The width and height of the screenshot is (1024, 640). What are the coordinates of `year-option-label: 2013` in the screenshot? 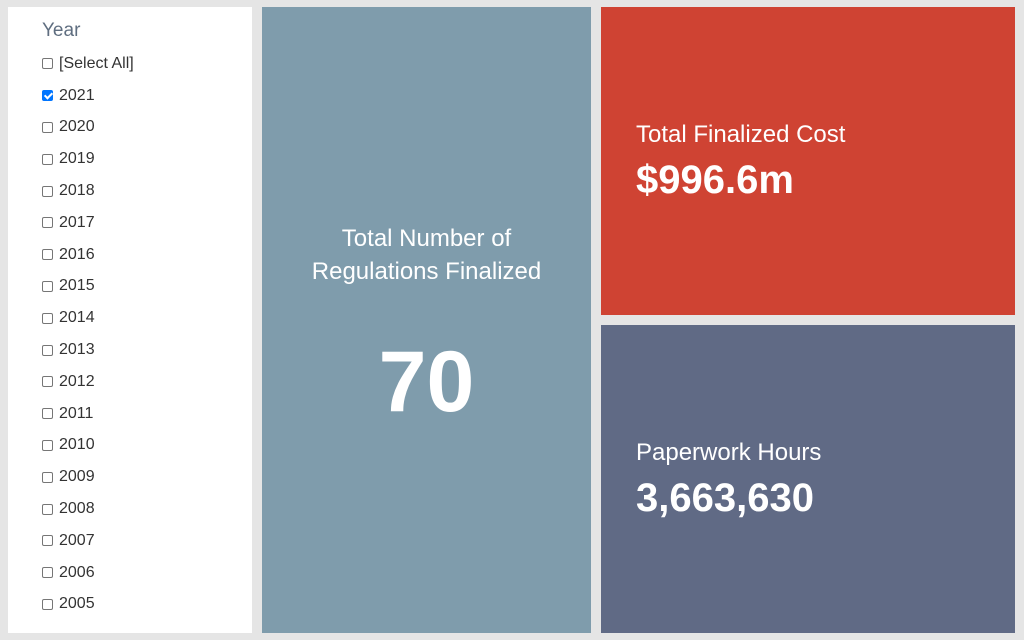 It's located at (77, 350).